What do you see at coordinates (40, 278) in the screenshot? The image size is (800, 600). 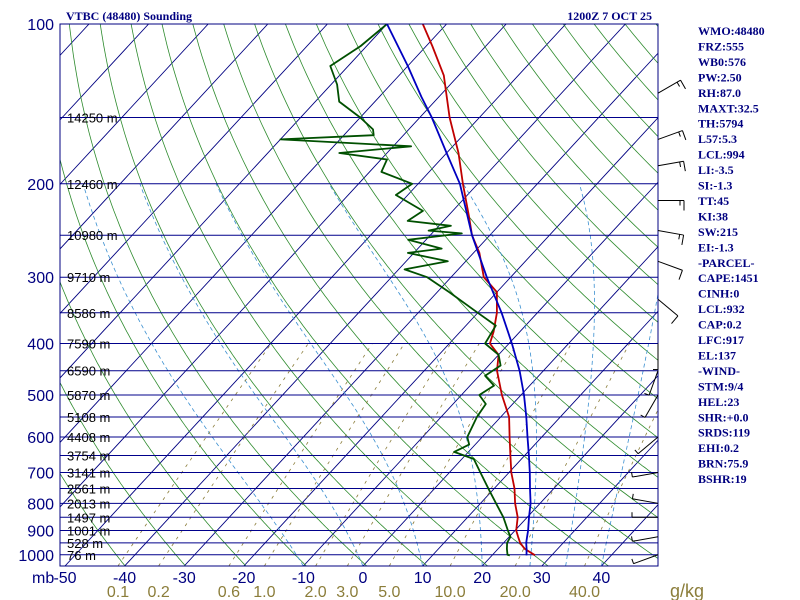 I see `pressure-label: 300` at bounding box center [40, 278].